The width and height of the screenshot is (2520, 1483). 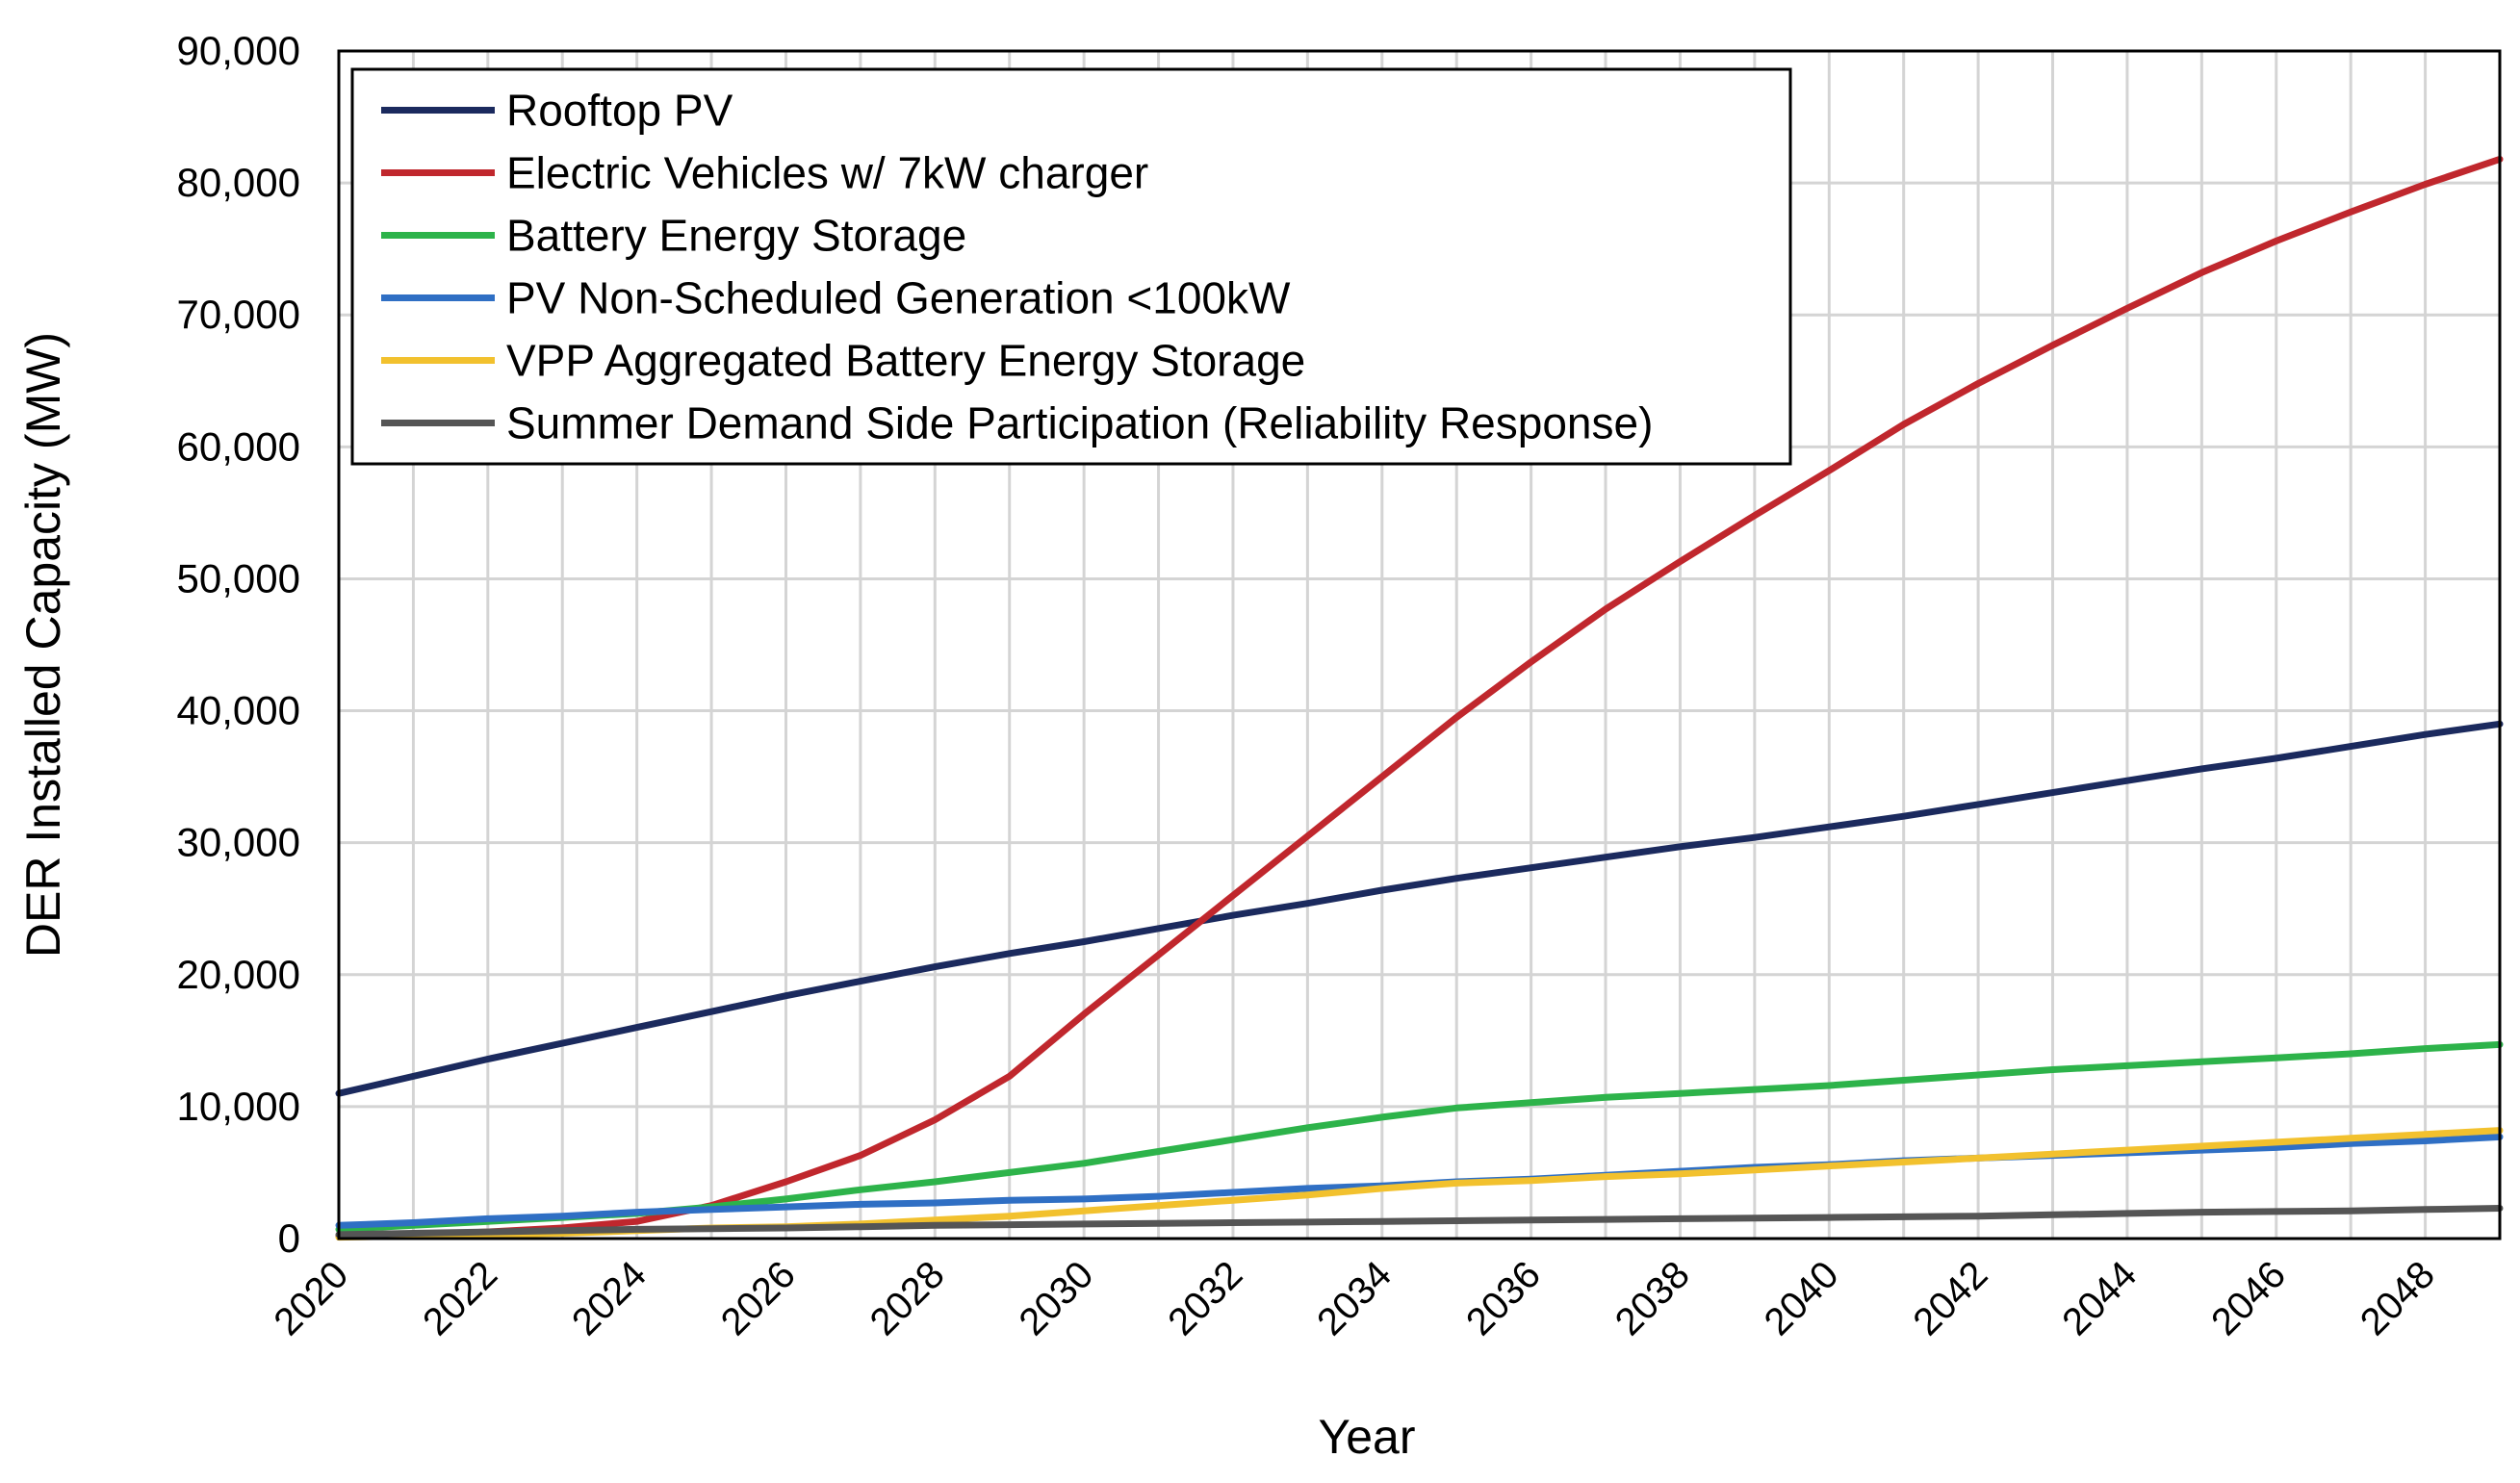 What do you see at coordinates (239, 50) in the screenshot?
I see `y-tick-label: 90,000` at bounding box center [239, 50].